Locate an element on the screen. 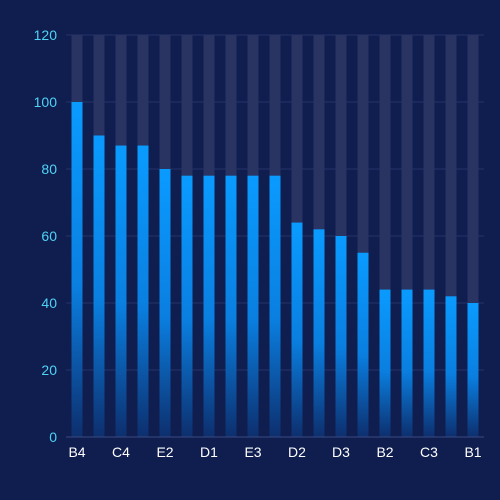 The height and width of the screenshot is (500, 500). y-tick-label: 80 is located at coordinates (49, 169).